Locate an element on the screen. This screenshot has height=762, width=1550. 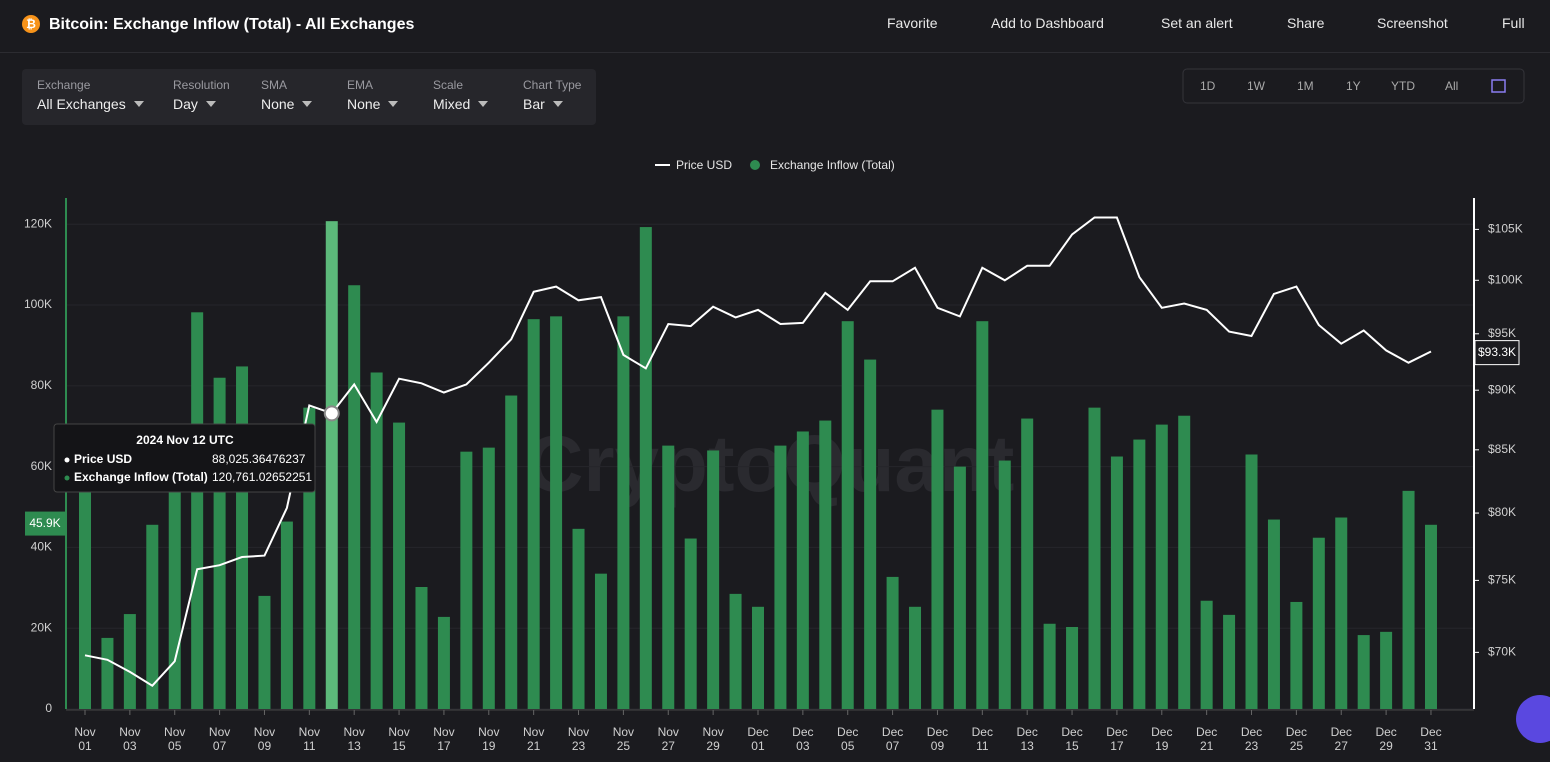
y-tick-label: 40K is located at coordinates (41, 547).